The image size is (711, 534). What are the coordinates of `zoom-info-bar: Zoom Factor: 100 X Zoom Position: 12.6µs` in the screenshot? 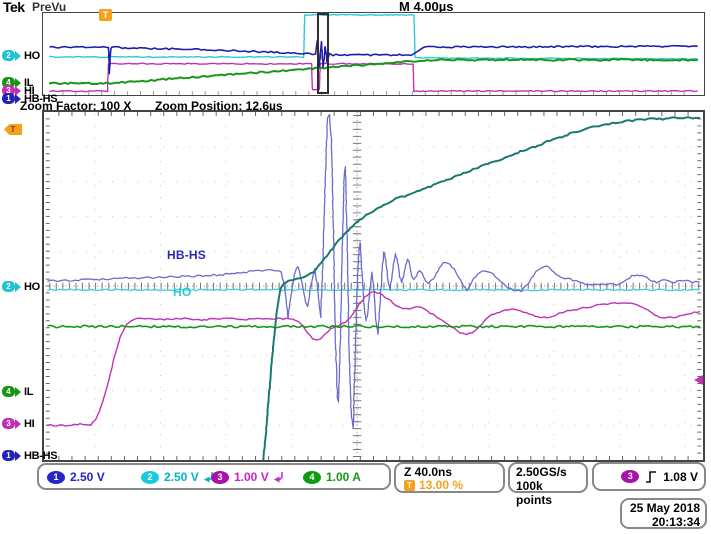 It's located at (362, 104).